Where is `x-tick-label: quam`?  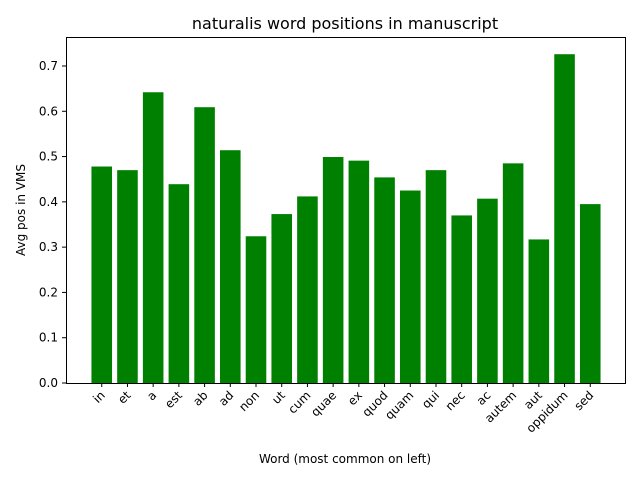 x-tick-label: quam is located at coordinates (399, 405).